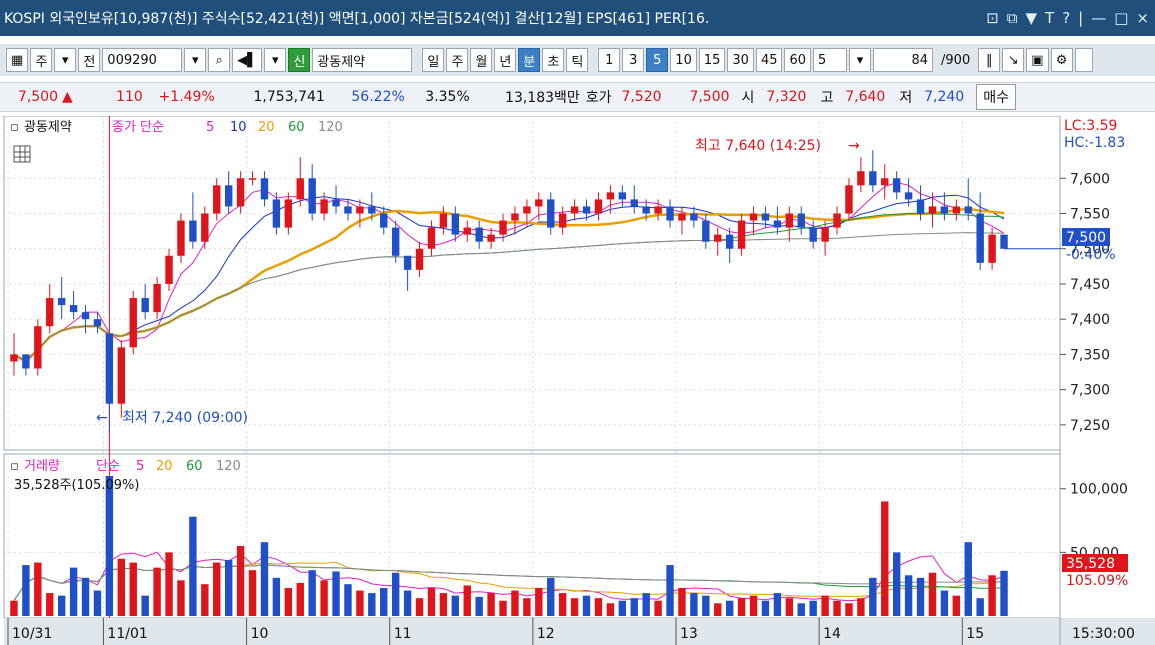 Image resolution: width=1155 pixels, height=645 pixels. I want to click on buy-button: 매수, so click(996, 97).